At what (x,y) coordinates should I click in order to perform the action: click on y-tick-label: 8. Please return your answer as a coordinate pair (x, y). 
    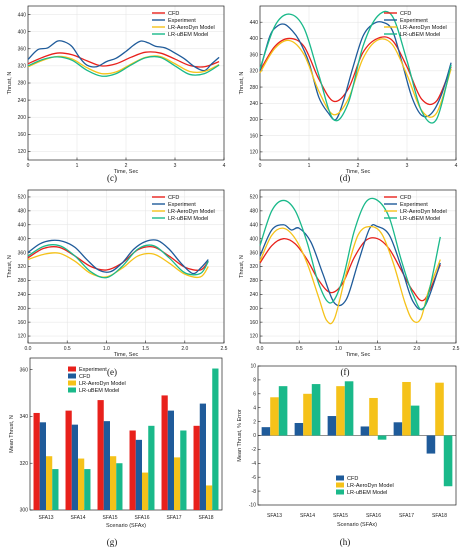
    Looking at the image, I should click on (254, 381).